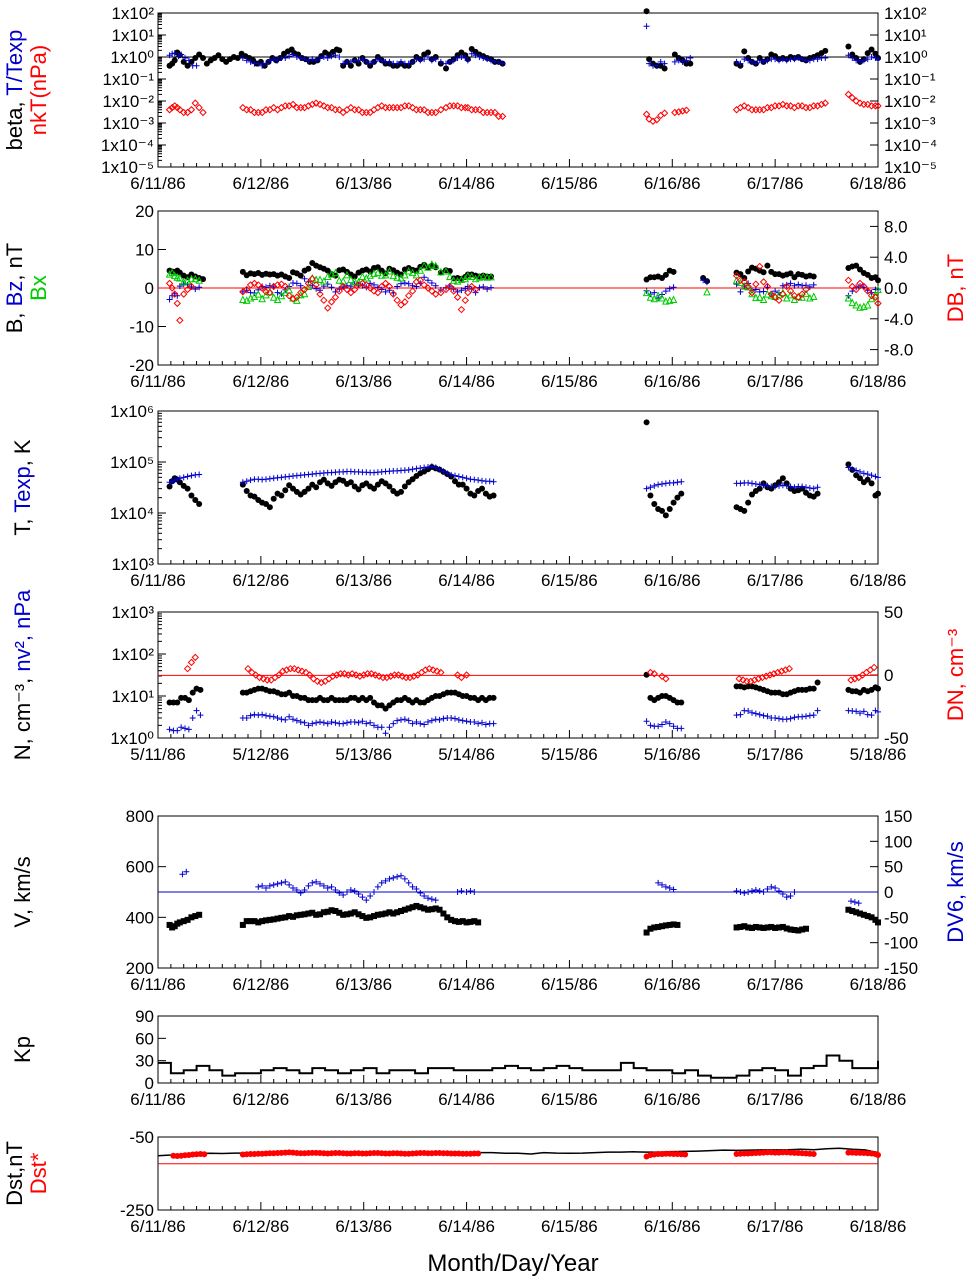 The height and width of the screenshot is (1285, 976). What do you see at coordinates (569, 381) in the screenshot?
I see `x-tick-label: 6/15/86` at bounding box center [569, 381].